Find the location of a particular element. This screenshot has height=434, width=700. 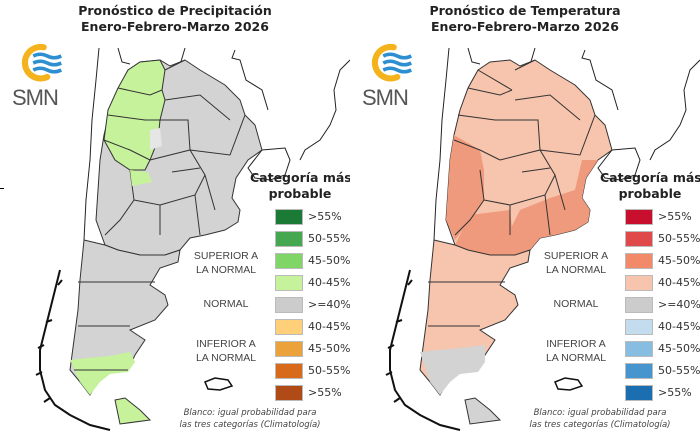

precipitation-title-line-2: Enero-Febrero-Marzo 2026 is located at coordinates (175, 26).